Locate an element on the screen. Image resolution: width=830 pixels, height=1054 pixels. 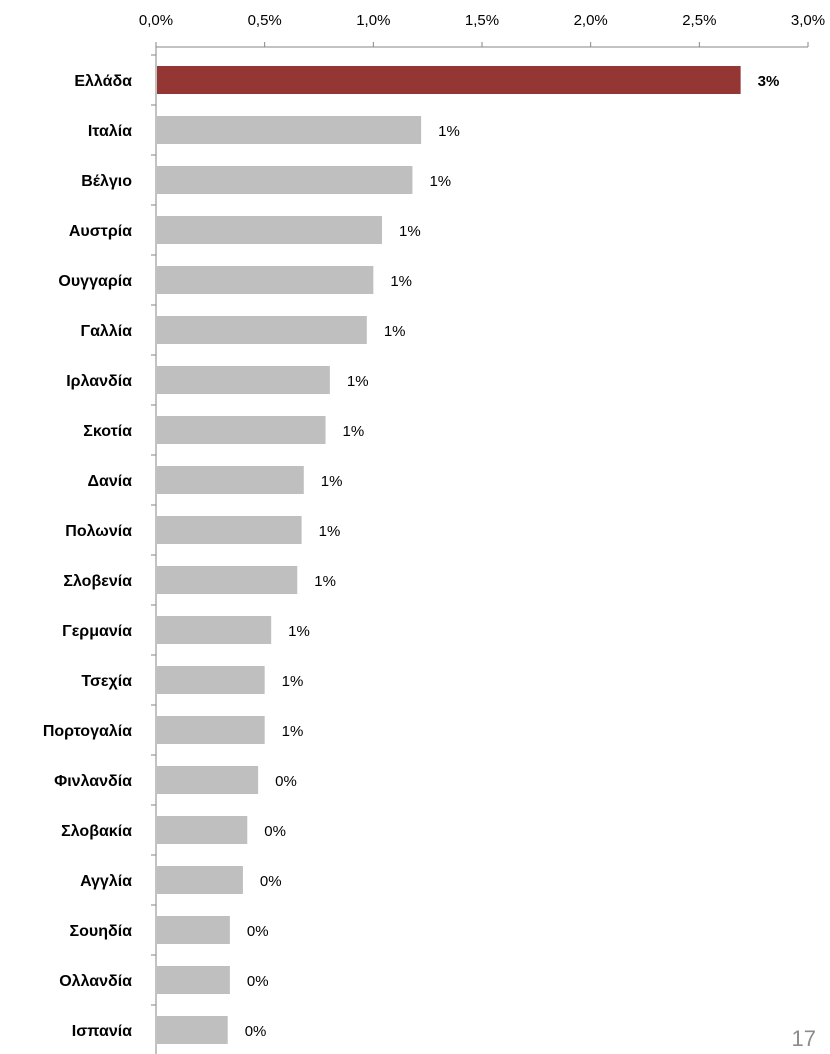
category-label: Γερμανία is located at coordinates (97, 631).